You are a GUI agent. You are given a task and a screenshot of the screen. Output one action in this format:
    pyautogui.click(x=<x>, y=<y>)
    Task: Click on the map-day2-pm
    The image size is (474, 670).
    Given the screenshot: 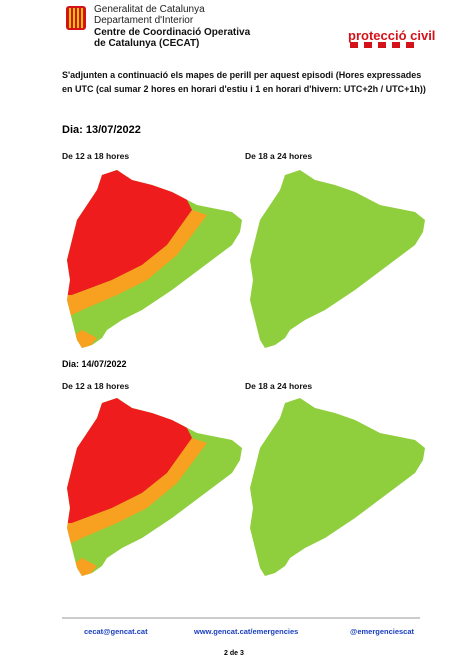 What is the action you would take?
    pyautogui.click(x=335, y=488)
    